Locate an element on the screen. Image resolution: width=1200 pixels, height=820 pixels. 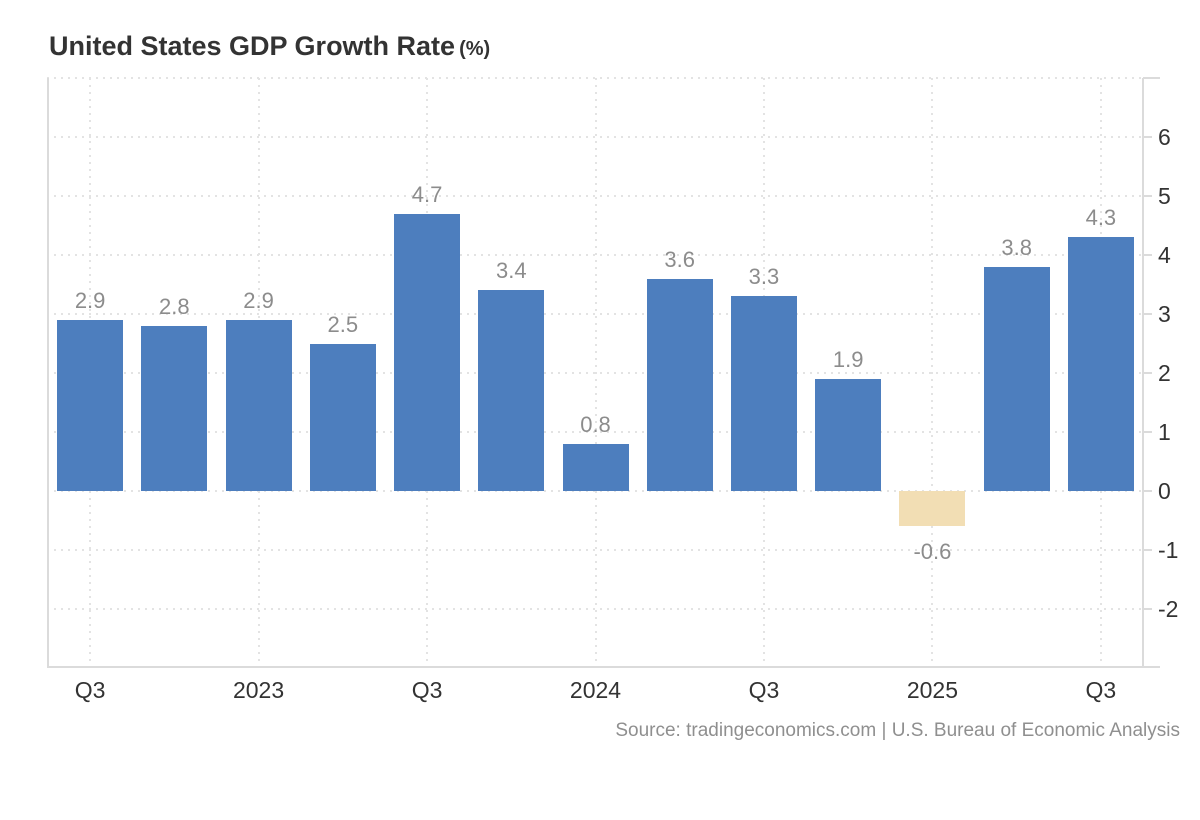
bar-value-label: 0.8 is located at coordinates (595, 424).